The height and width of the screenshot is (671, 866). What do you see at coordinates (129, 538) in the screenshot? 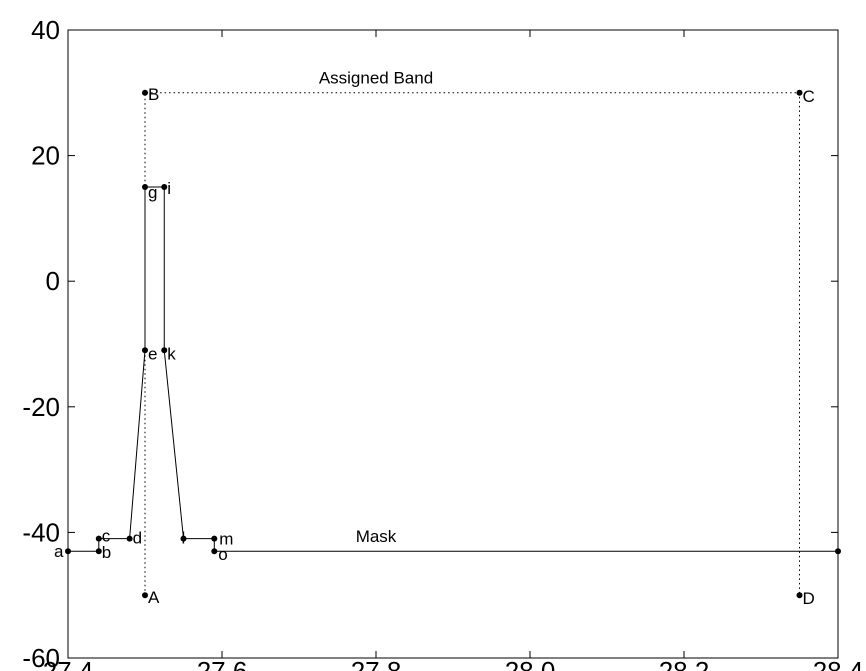
I see `point-marker-d` at bounding box center [129, 538].